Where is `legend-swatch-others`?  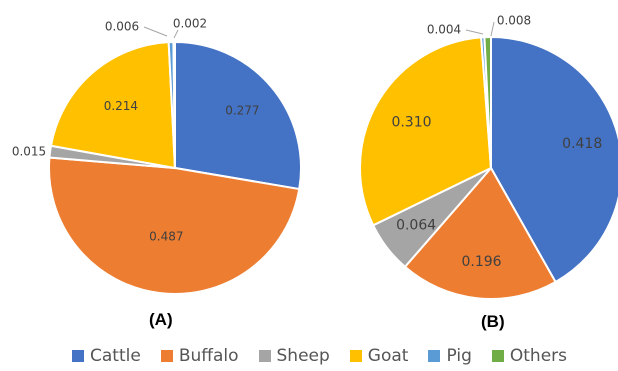
legend-swatch-others is located at coordinates (497, 356).